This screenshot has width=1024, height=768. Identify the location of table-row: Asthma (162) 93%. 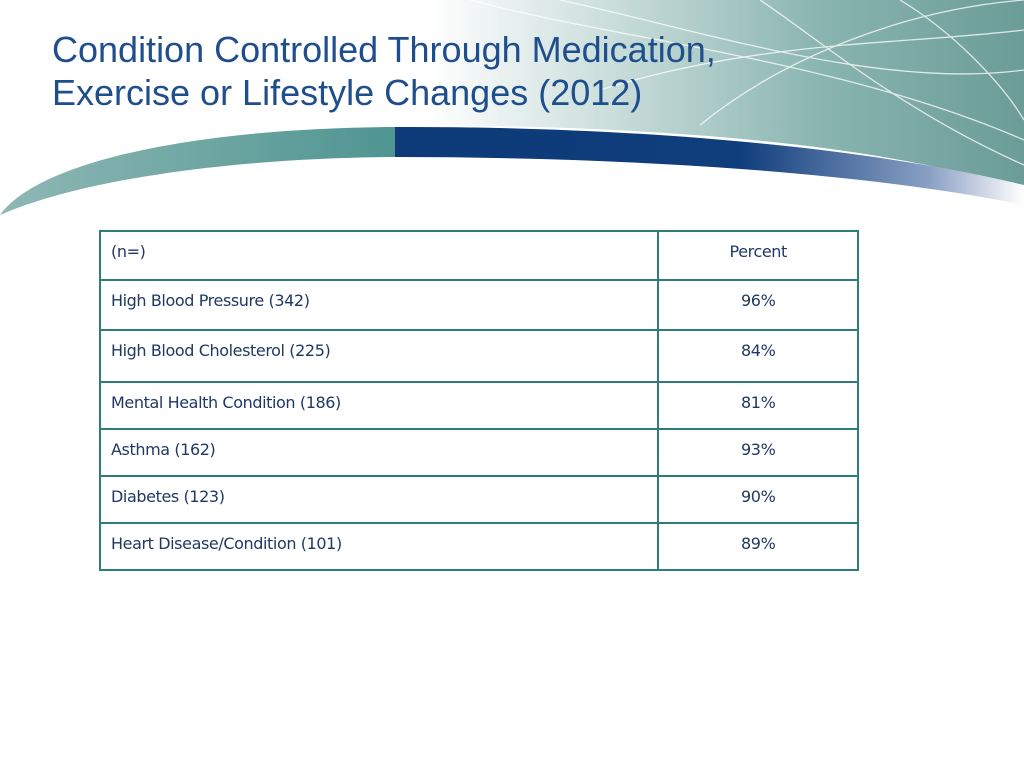
(478, 452).